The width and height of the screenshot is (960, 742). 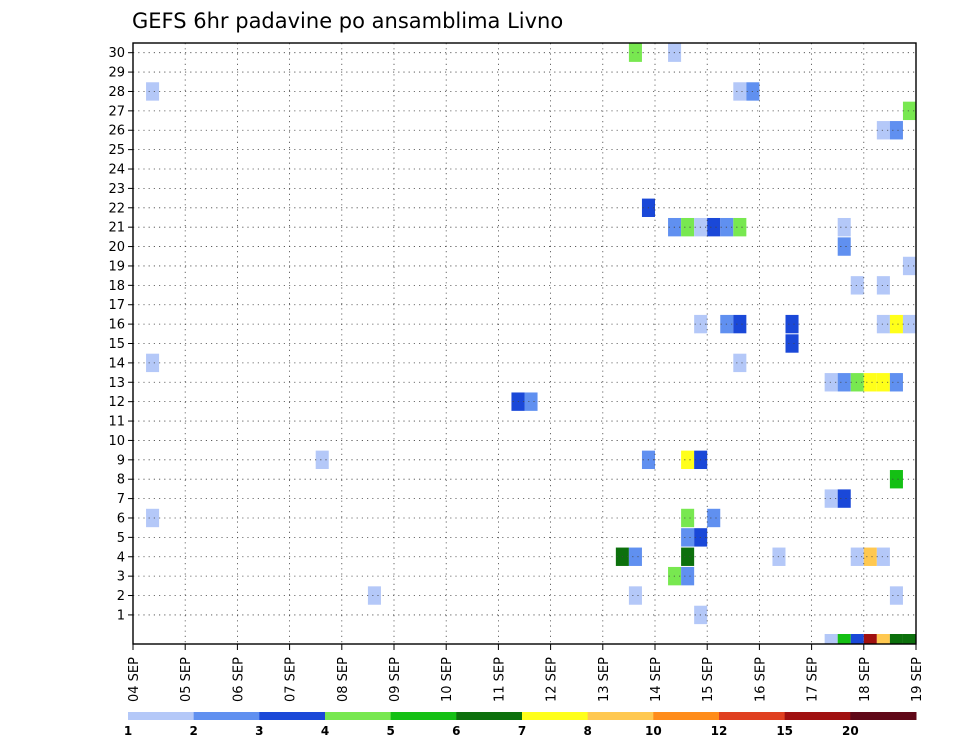 What do you see at coordinates (116, 402) in the screenshot?
I see `y-tick-label-12: 12` at bounding box center [116, 402].